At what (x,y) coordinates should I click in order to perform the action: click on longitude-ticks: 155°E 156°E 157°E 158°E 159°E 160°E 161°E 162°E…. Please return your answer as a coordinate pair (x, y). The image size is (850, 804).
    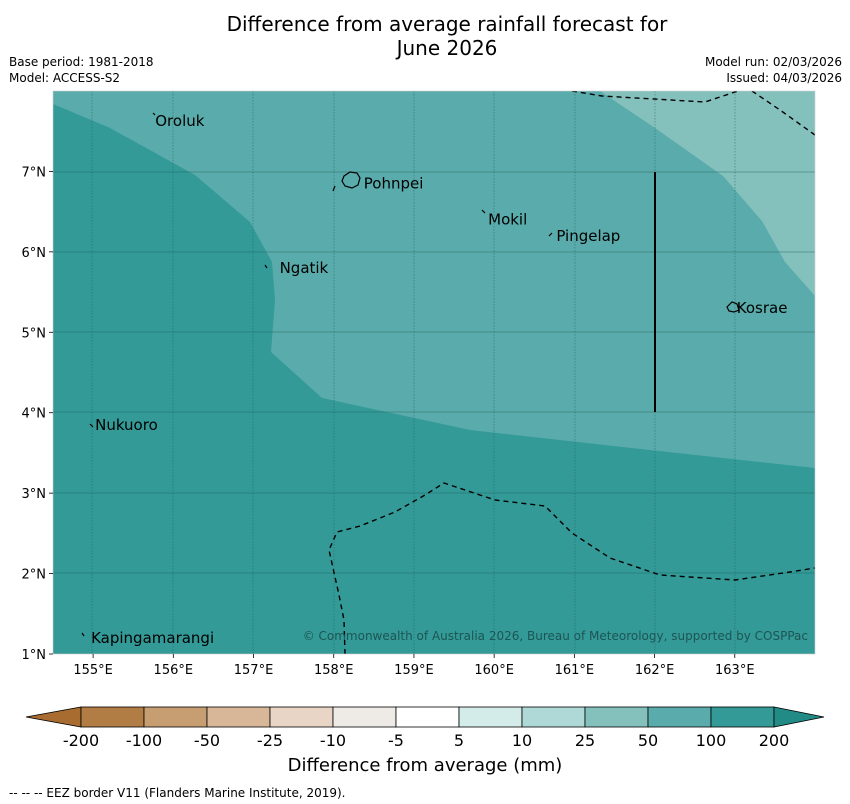
    Looking at the image, I should click on (414, 666).